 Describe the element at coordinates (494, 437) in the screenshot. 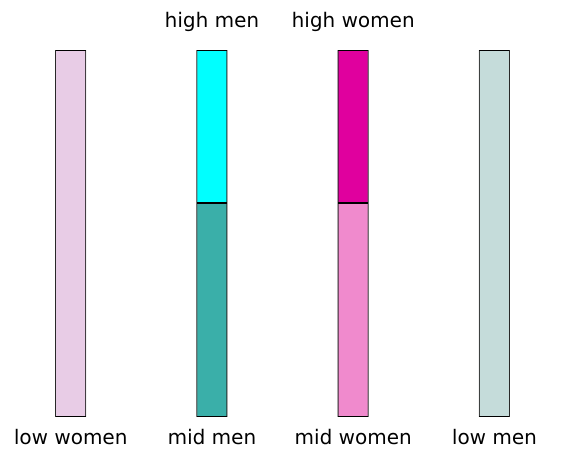

I see `x-tick-label: low men` at that location.